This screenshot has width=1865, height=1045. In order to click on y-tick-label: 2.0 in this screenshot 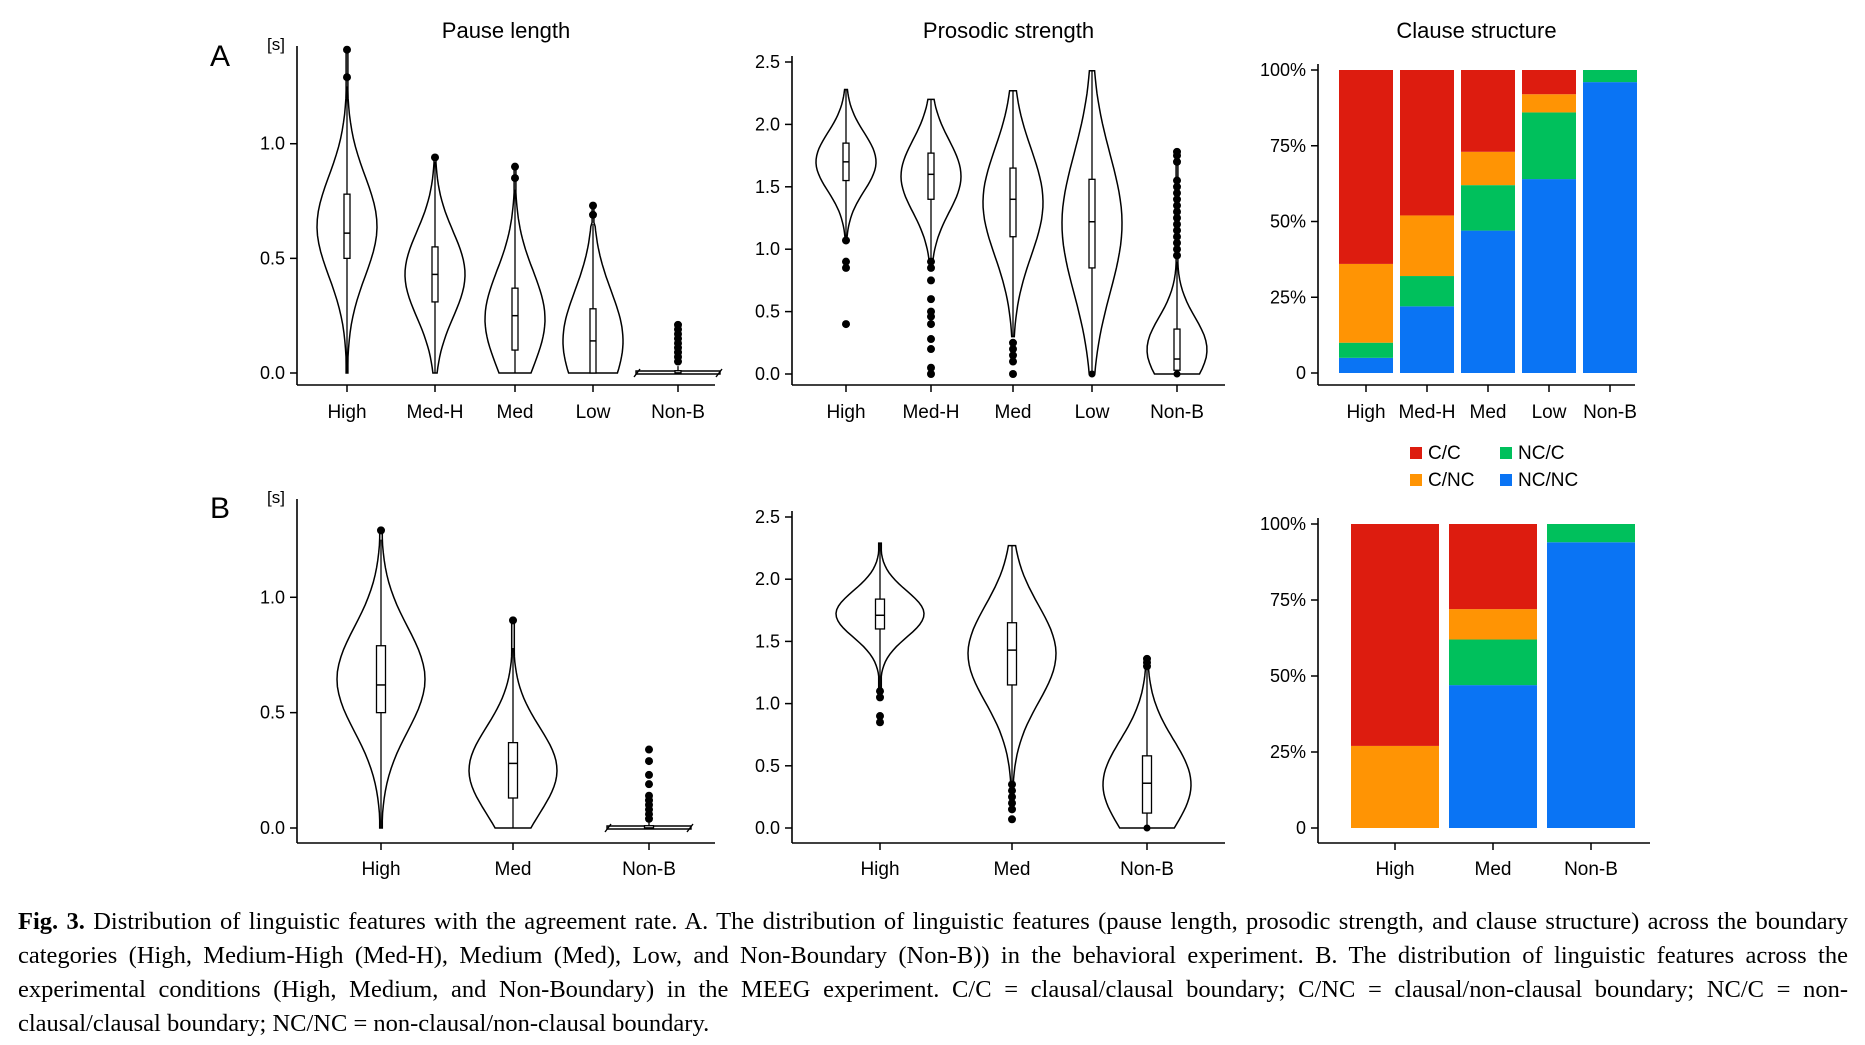, I will do `click(767, 579)`.